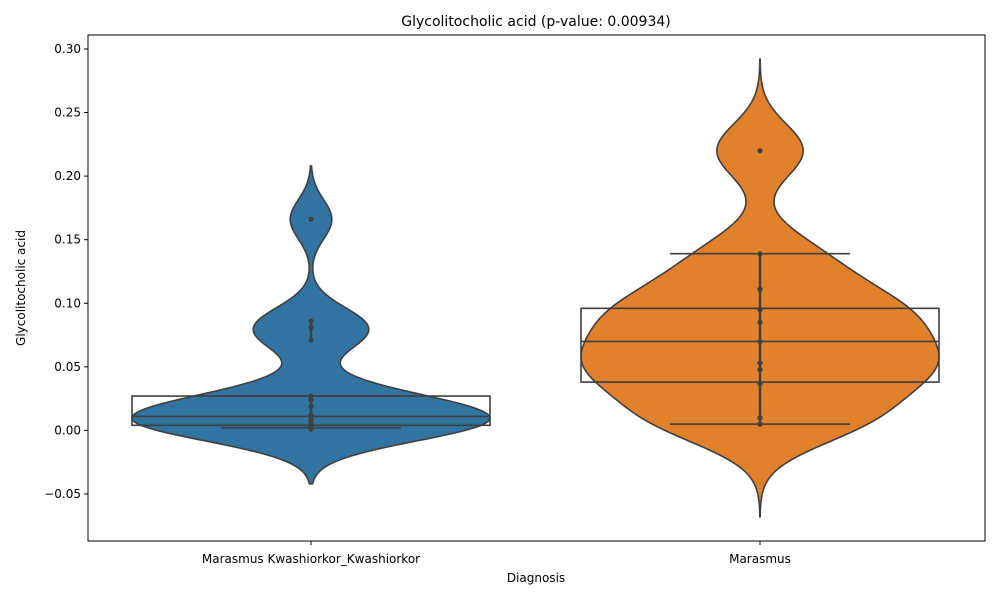  Describe the element at coordinates (67, 49) in the screenshot. I see `y-tick-label: 0.30` at that location.